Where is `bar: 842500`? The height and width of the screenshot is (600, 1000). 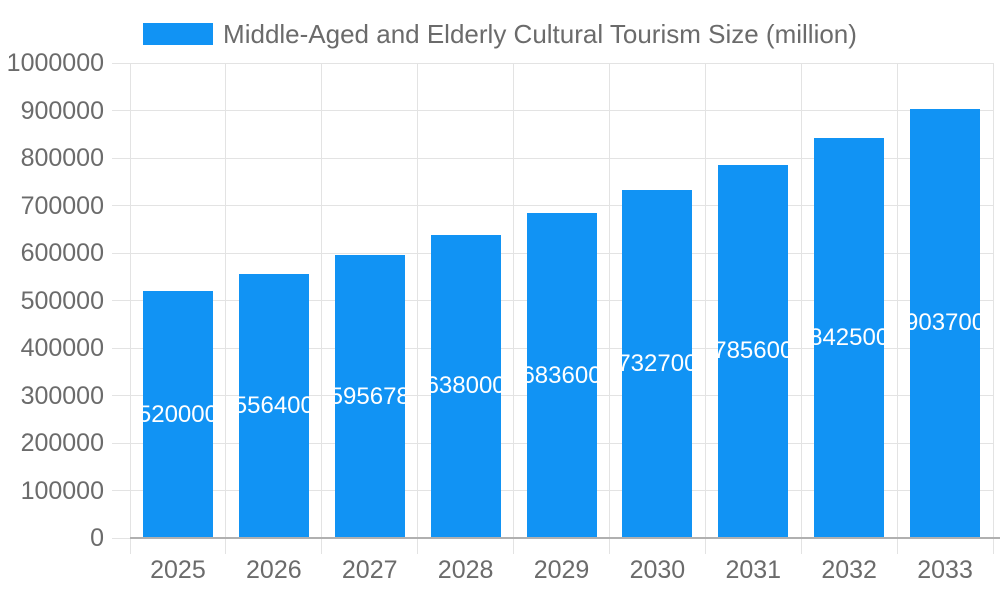 bar: 842500 is located at coordinates (849, 337).